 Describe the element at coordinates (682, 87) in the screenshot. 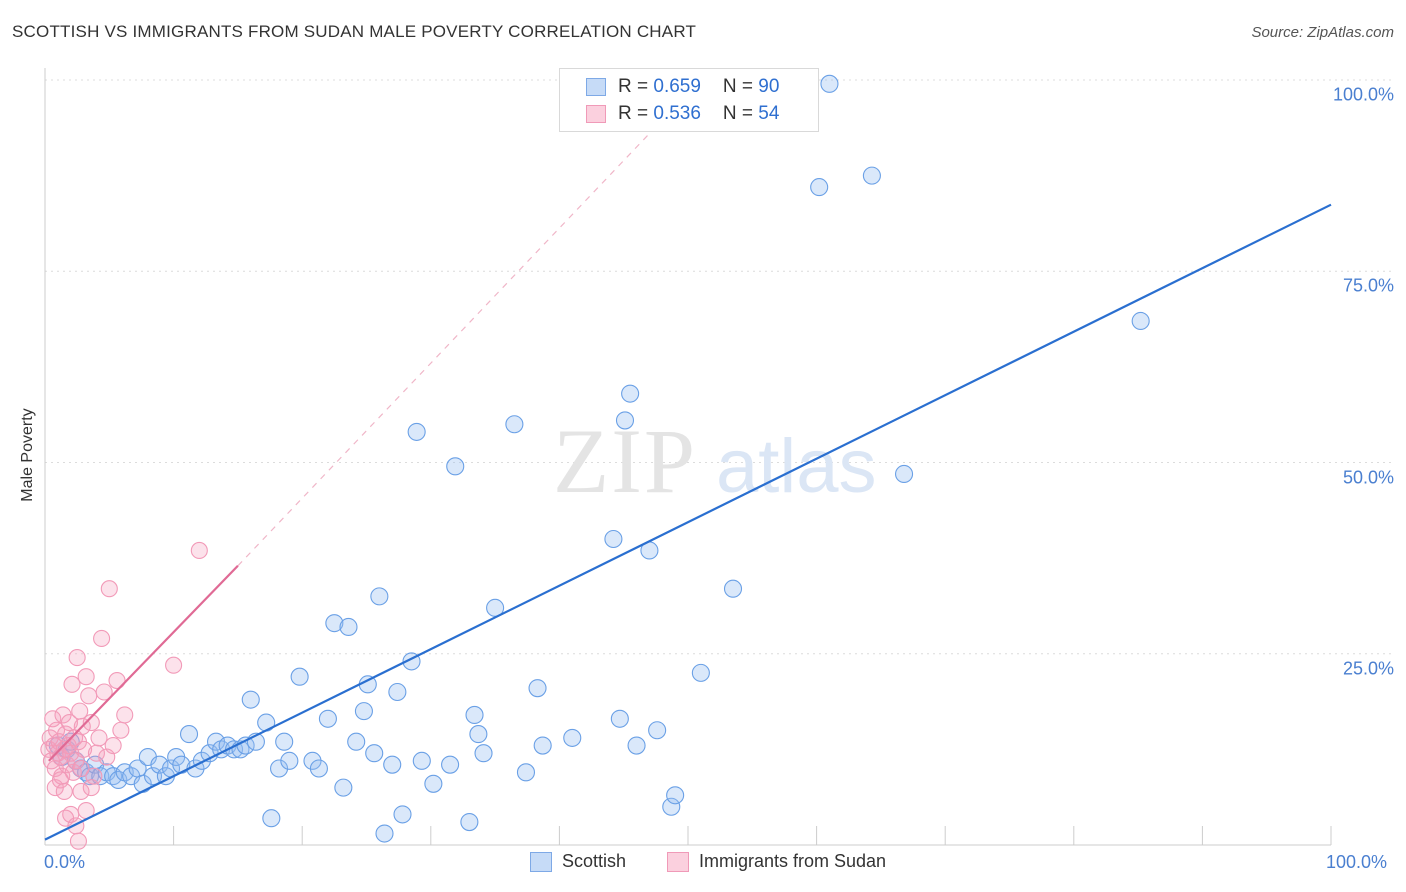

I see `stats-row-scottish: R = 0.659 N = 90` at that location.